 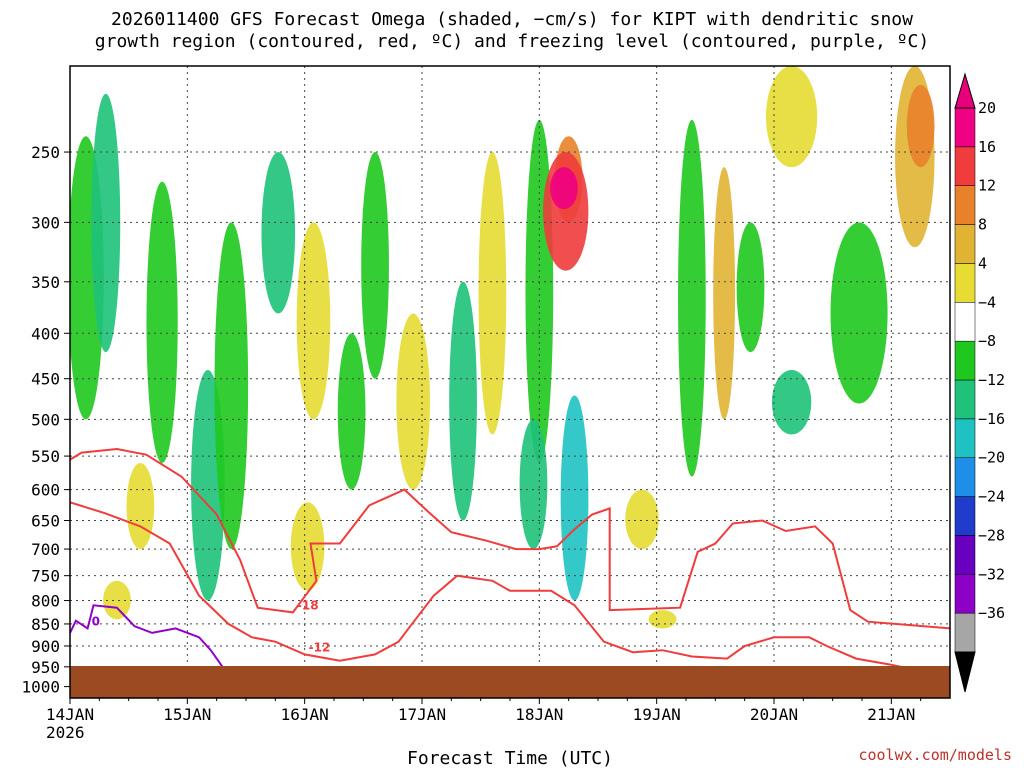 What do you see at coordinates (965, 672) in the screenshot?
I see `colorbar-bottom-arrow` at bounding box center [965, 672].